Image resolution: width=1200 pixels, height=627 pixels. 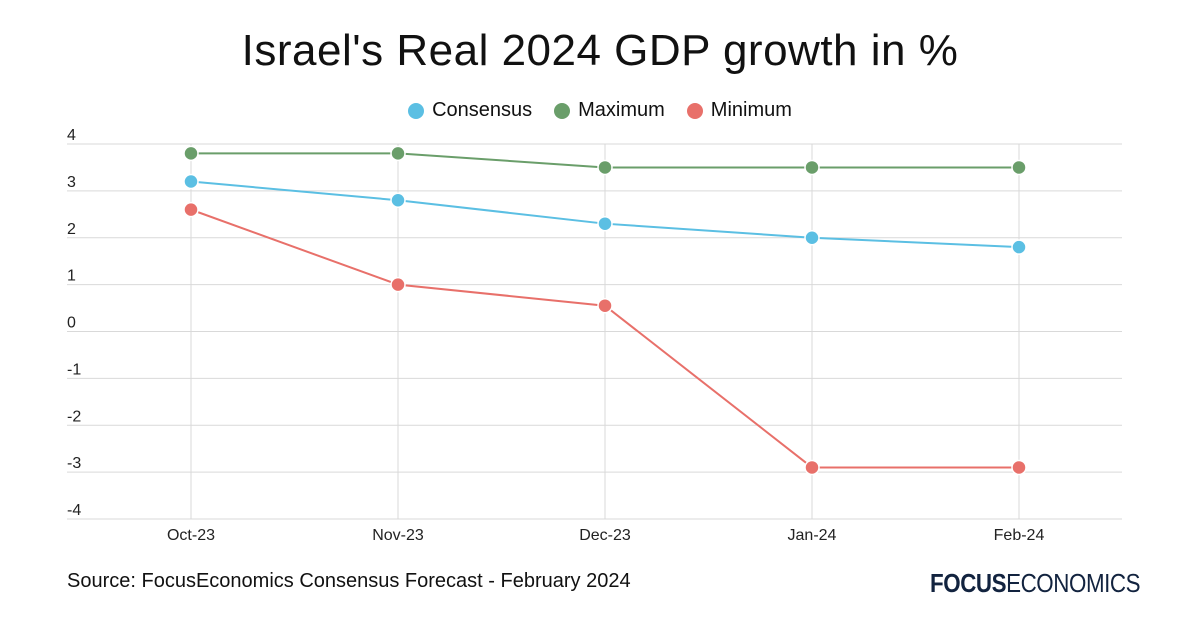 I want to click on legend-item-maximum: Maximum, so click(x=609, y=110).